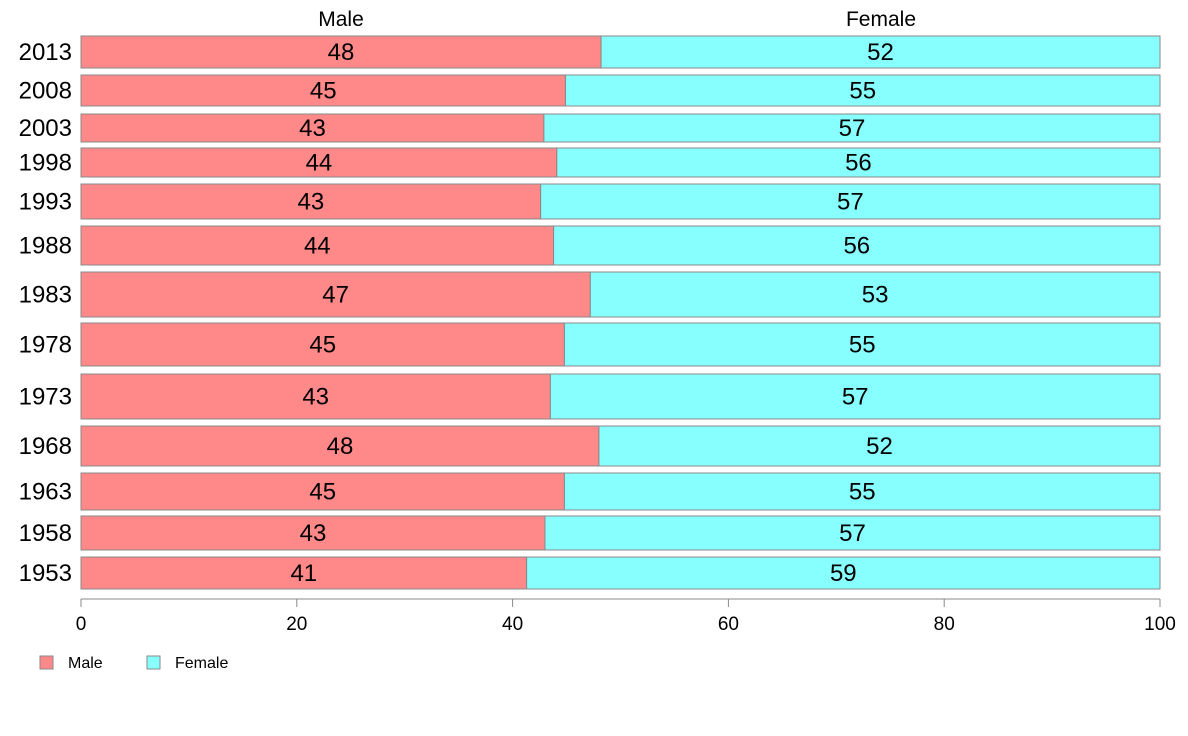 The image size is (1188, 736). What do you see at coordinates (133, 663) in the screenshot?
I see `legend: Male Female` at bounding box center [133, 663].